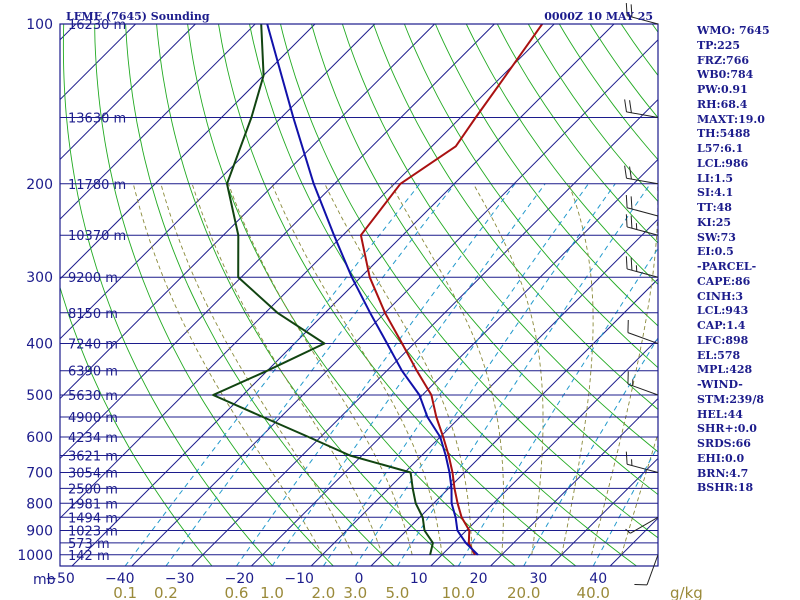  What do you see at coordinates (716, 237) in the screenshot?
I see `index-item: SW:73` at bounding box center [716, 237].